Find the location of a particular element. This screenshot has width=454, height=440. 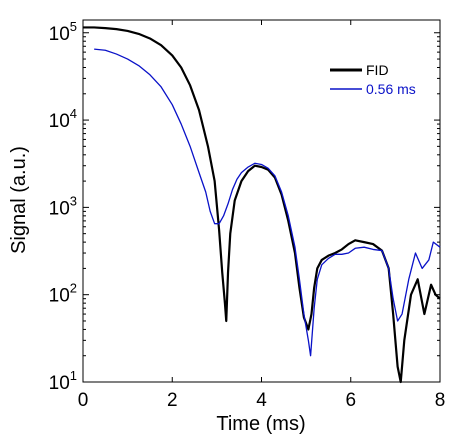

x-tick-label: 8 is located at coordinates (440, 400).